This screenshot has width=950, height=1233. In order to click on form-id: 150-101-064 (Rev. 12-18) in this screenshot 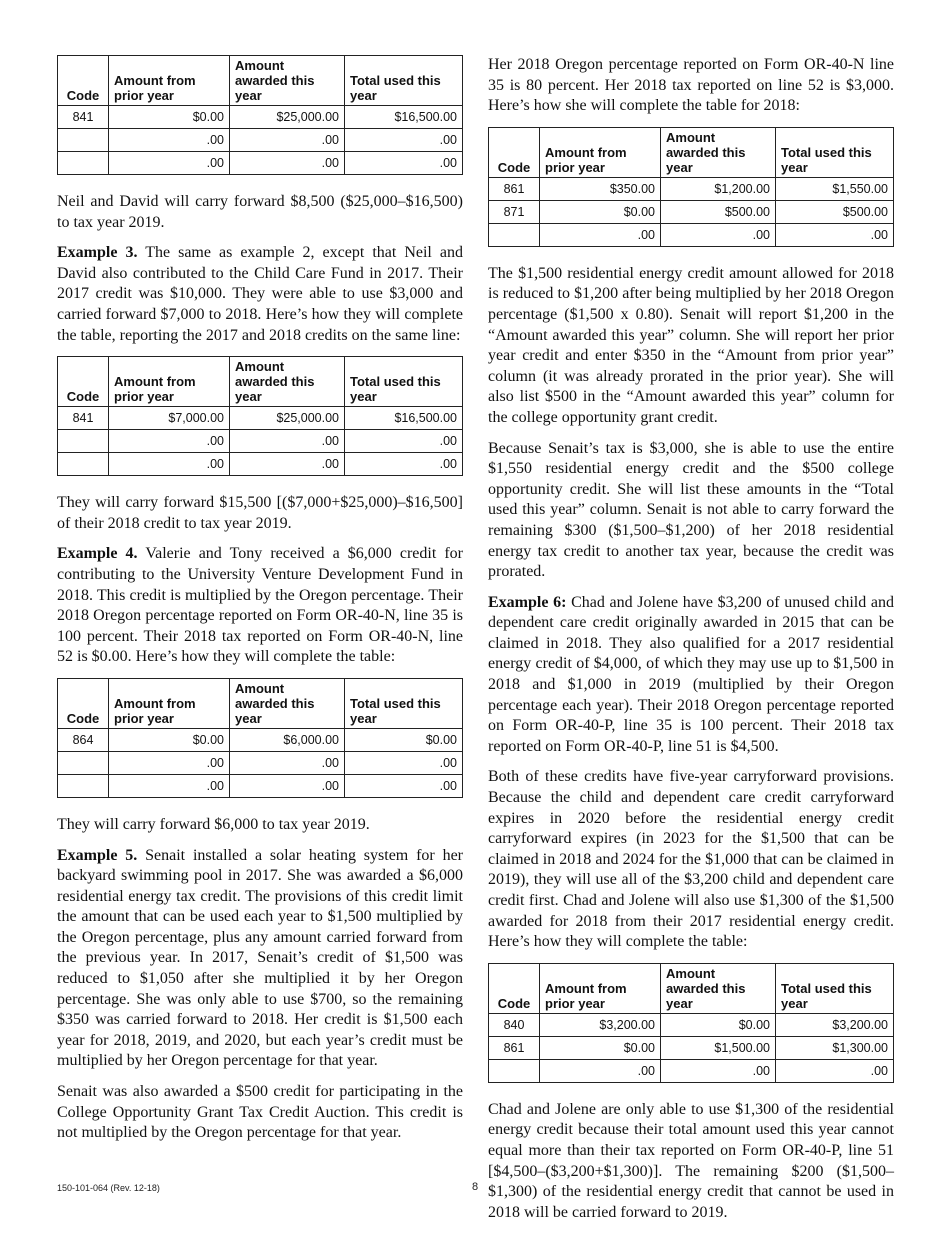, I will do `click(108, 1188)`.